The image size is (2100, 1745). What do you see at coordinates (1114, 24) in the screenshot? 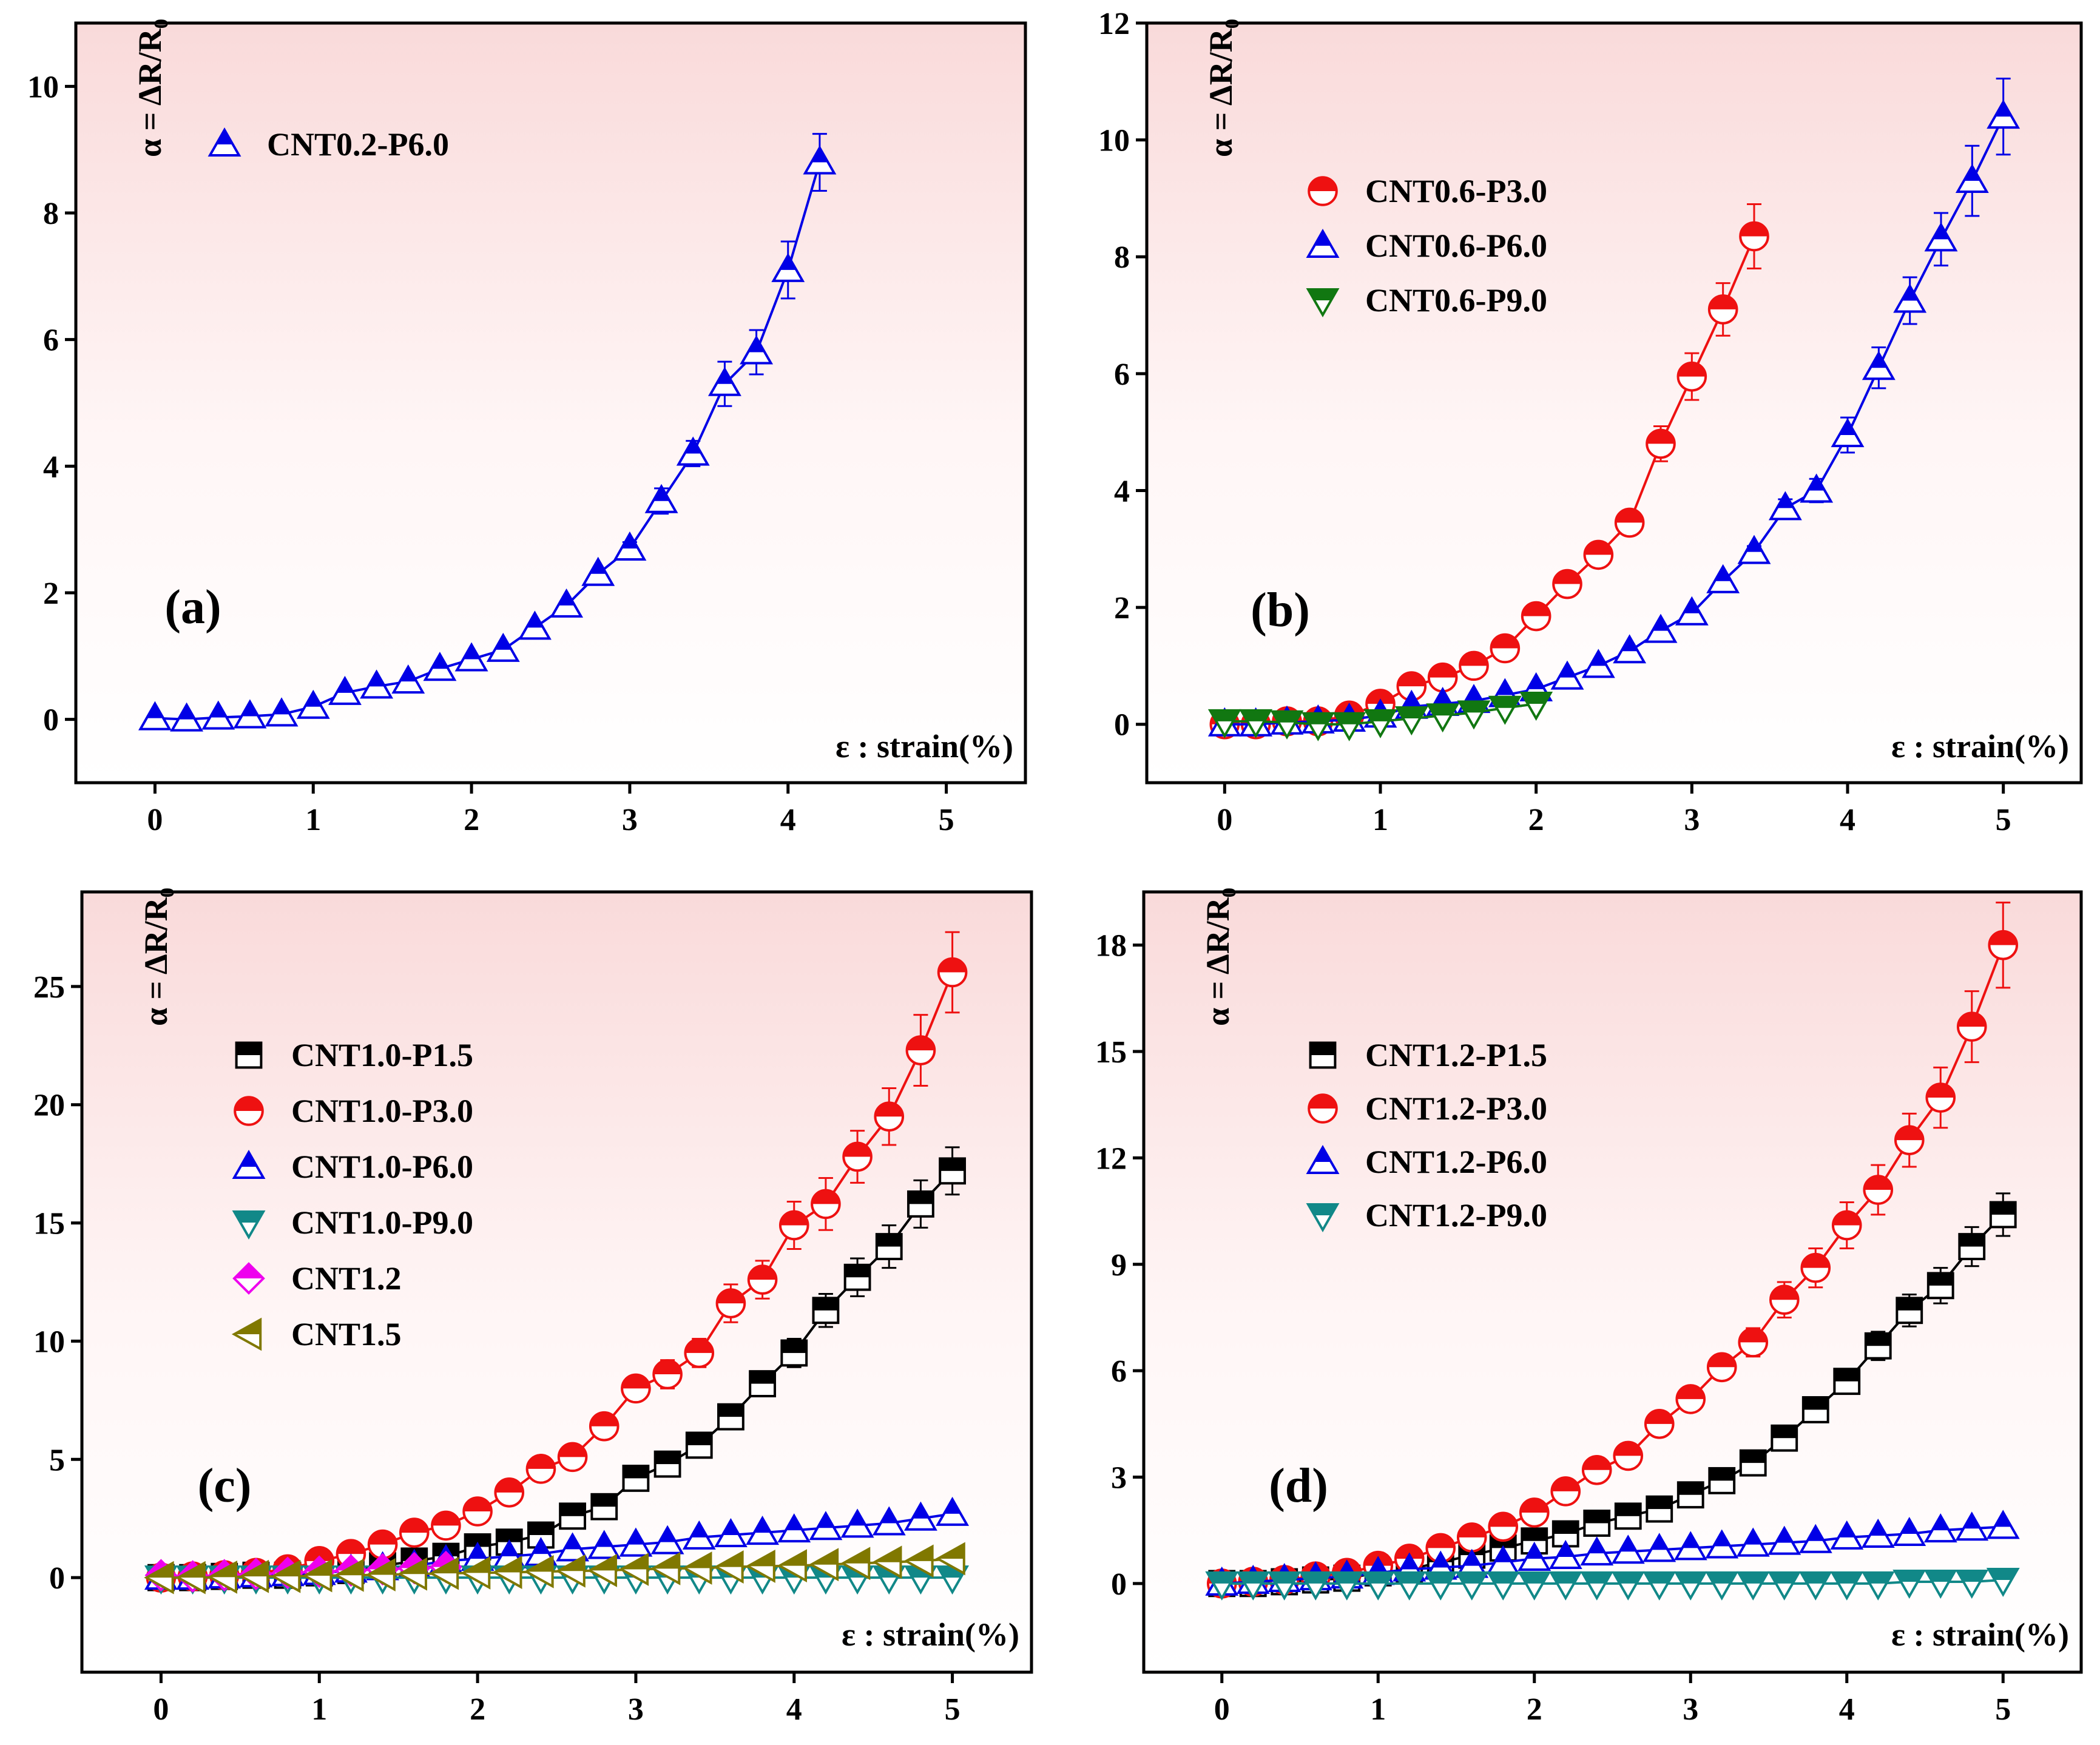
I see `y-tick-label: 12` at bounding box center [1114, 24].